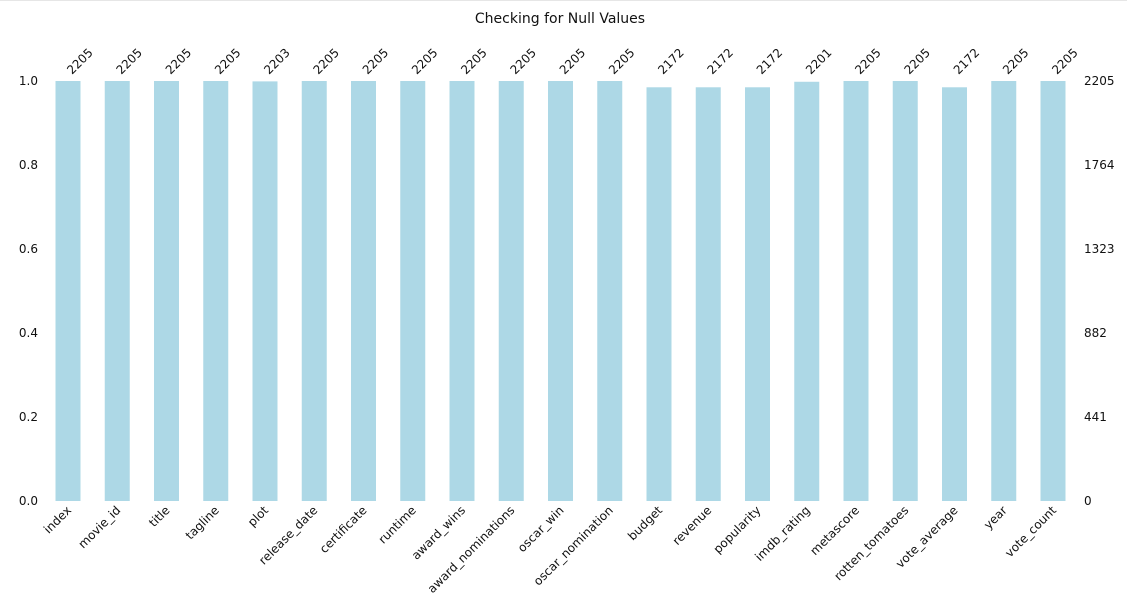 The image size is (1127, 607). I want to click on bar-oscar_nomination, so click(610, 291).